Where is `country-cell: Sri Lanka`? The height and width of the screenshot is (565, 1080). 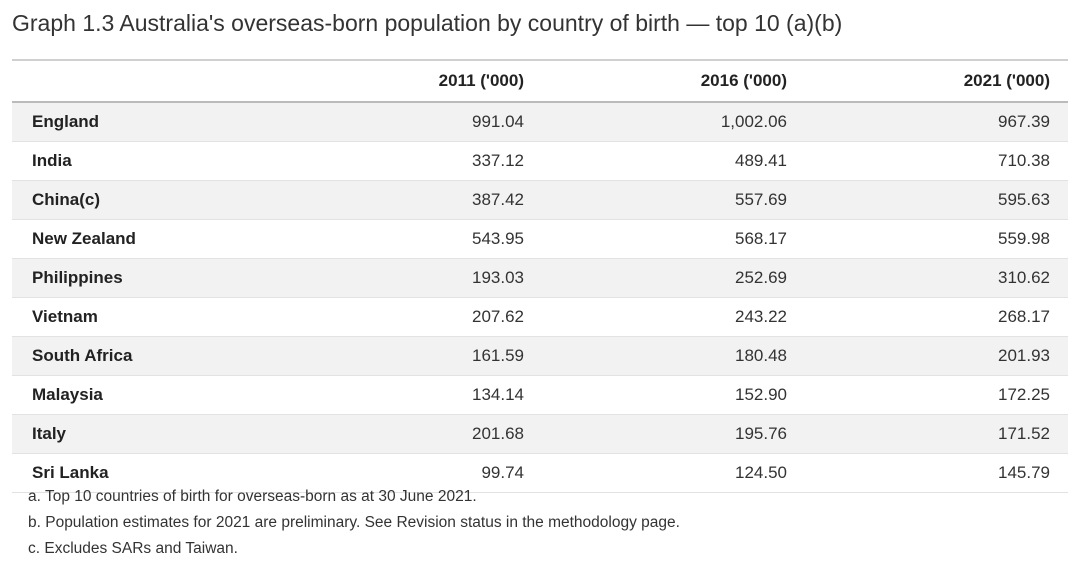 country-cell: Sri Lanka is located at coordinates (171, 473).